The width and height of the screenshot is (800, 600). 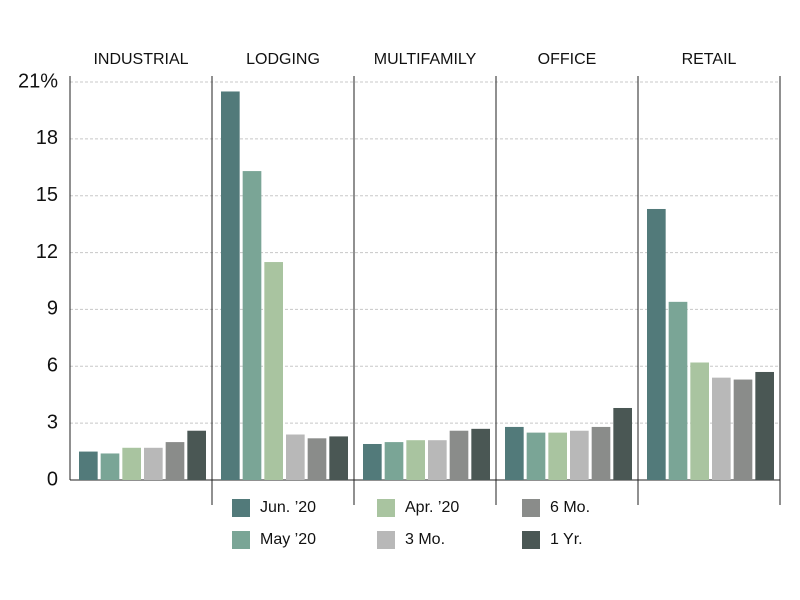 I want to click on y-tick-label: 18, so click(x=47, y=138).